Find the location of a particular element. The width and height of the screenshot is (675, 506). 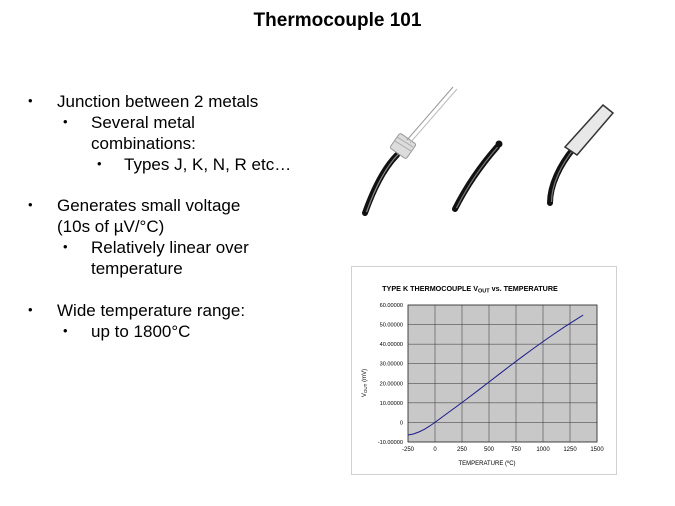

y-tick-label: 40.00000 is located at coordinates (391, 345).